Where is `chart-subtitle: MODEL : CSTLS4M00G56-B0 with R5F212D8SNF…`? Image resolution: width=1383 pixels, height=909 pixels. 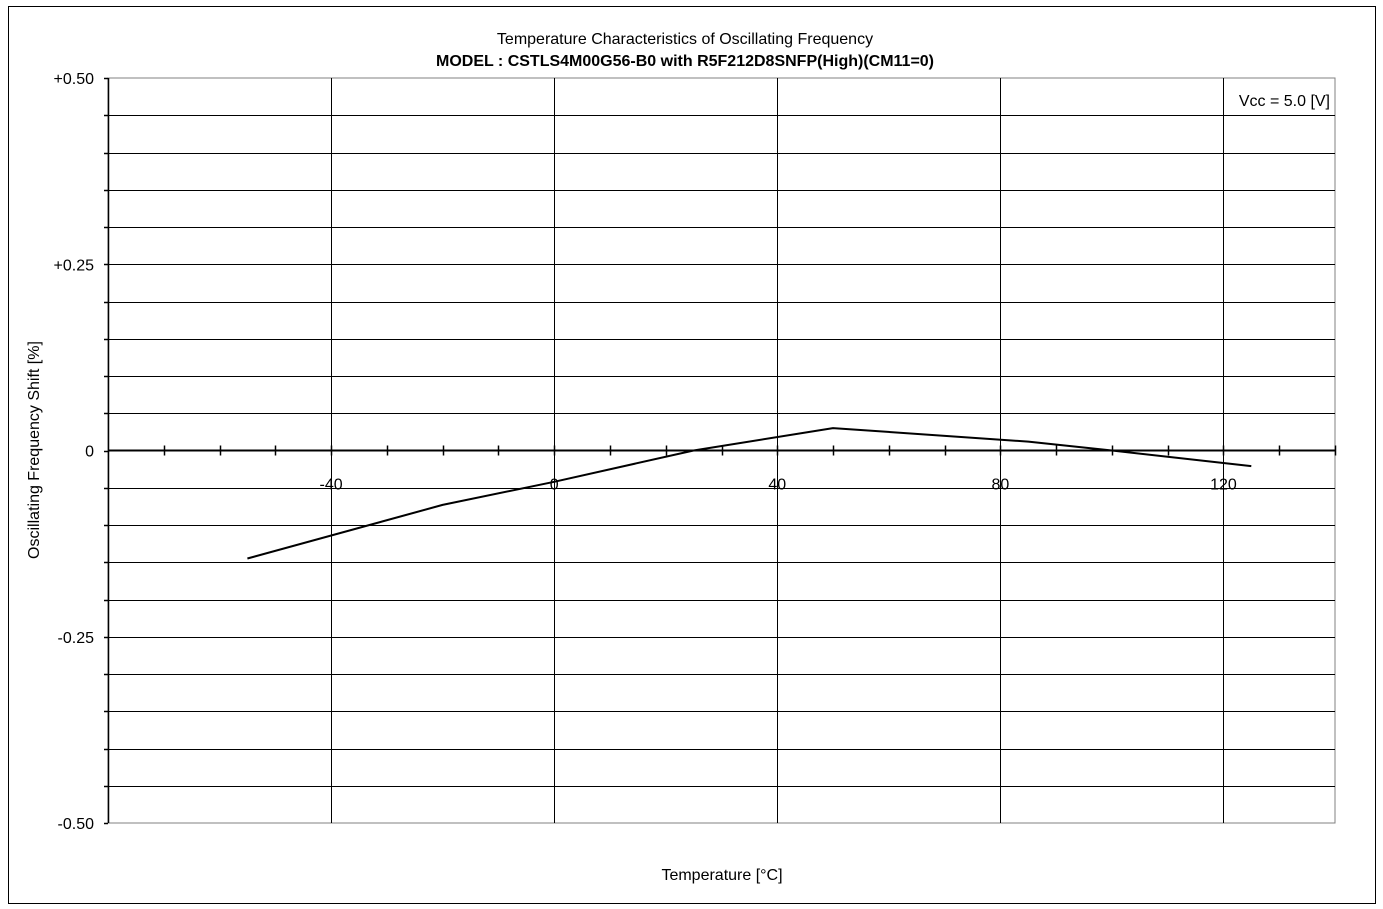 chart-subtitle: MODEL : CSTLS4M00G56-B0 with R5F212D8SNF… is located at coordinates (685, 61).